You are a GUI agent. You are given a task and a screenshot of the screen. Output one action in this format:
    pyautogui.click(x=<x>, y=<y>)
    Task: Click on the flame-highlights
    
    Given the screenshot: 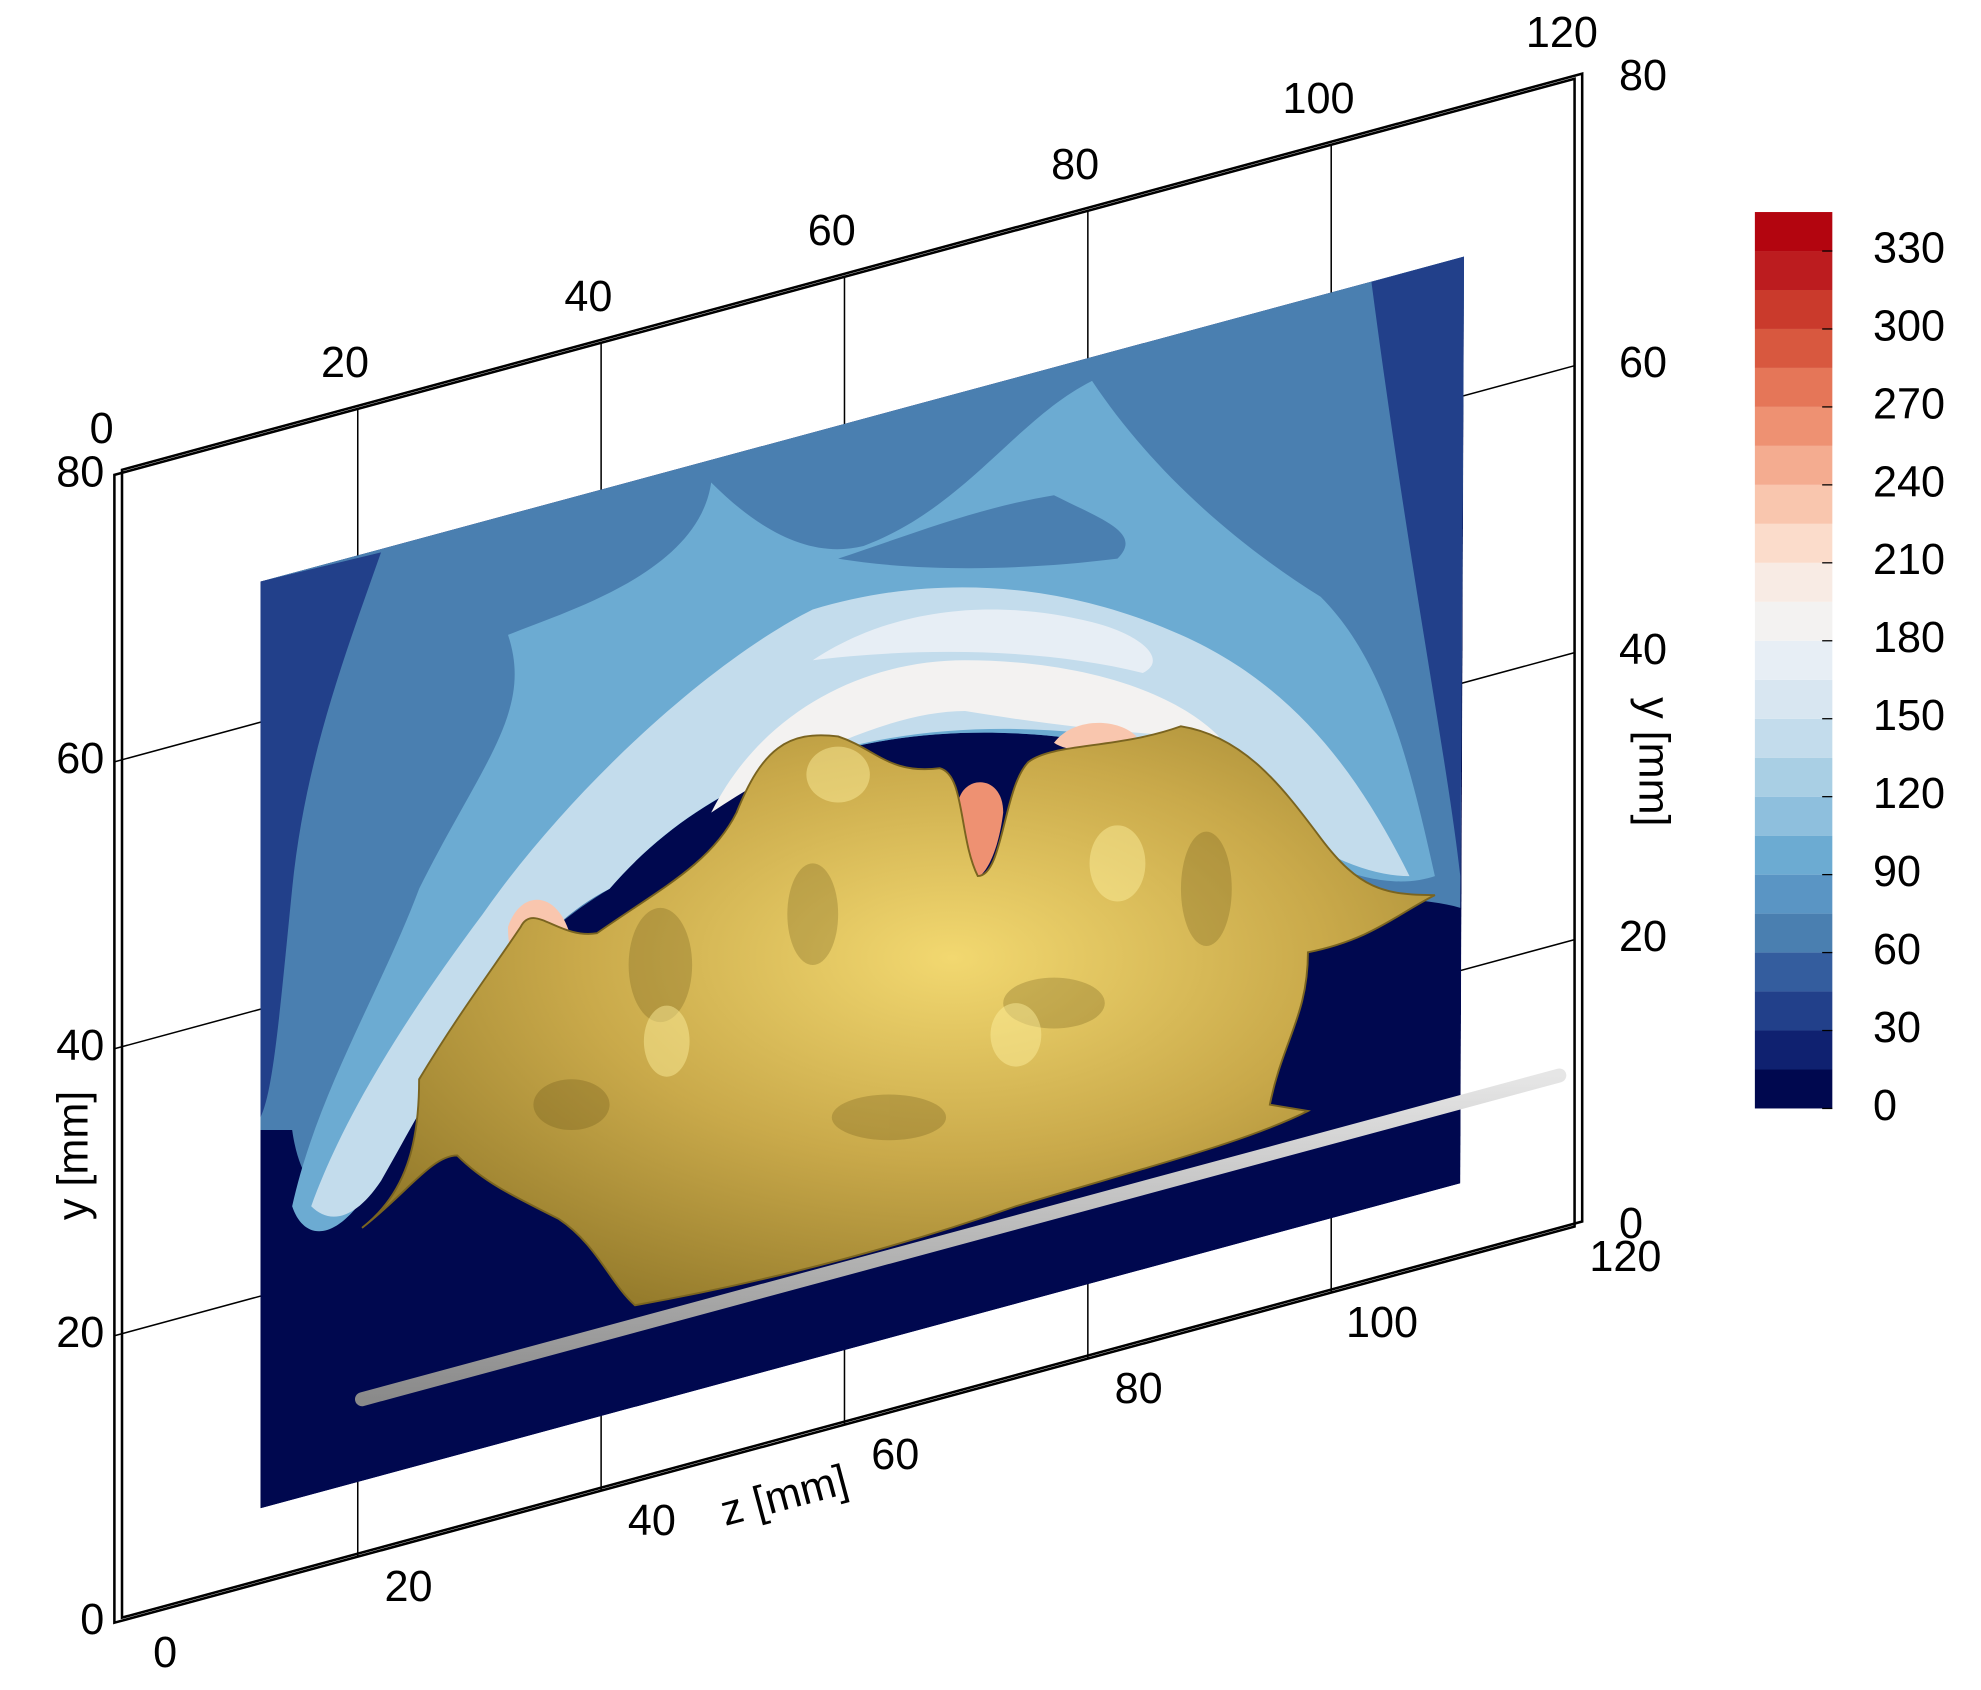 What is the action you would take?
    pyautogui.click(x=894, y=911)
    